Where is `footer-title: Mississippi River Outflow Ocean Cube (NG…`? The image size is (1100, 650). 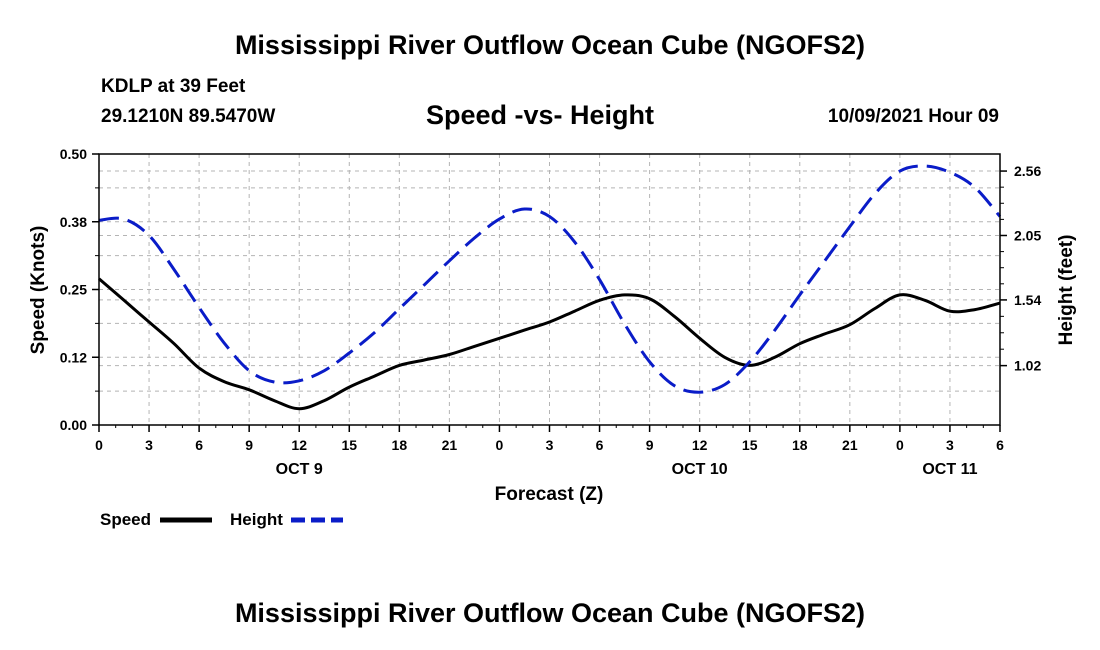
footer-title: Mississippi River Outflow Ocean Cube (NG… is located at coordinates (550, 613).